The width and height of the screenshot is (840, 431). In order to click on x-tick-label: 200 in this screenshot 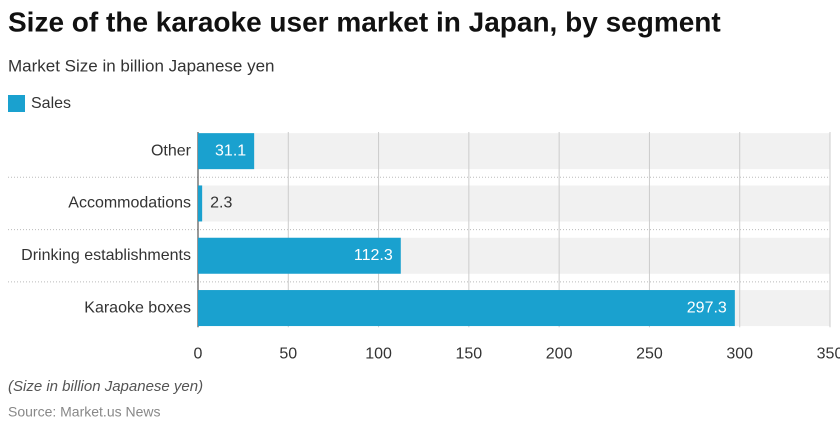, I will do `click(559, 353)`.